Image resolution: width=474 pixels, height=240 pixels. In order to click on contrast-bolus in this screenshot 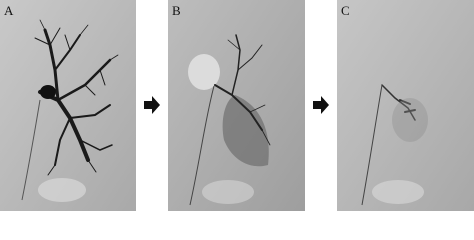, I will do `click(48, 92)`.